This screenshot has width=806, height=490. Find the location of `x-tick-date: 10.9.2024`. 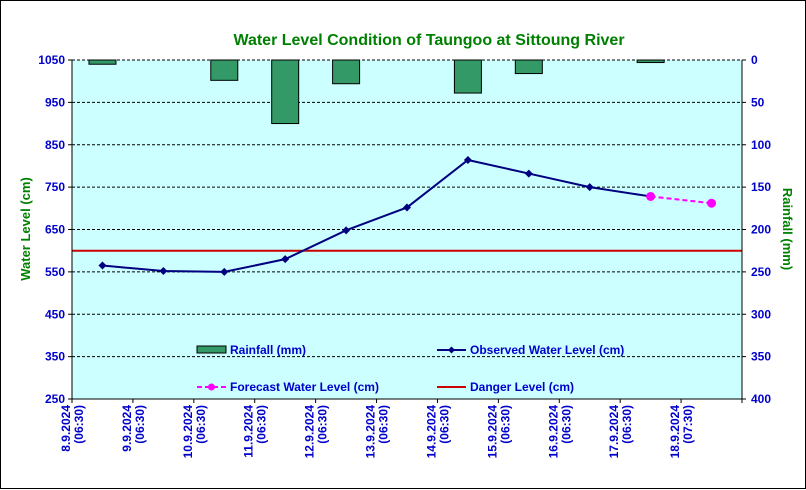

x-tick-date: 10.9.2024 is located at coordinates (188, 432).